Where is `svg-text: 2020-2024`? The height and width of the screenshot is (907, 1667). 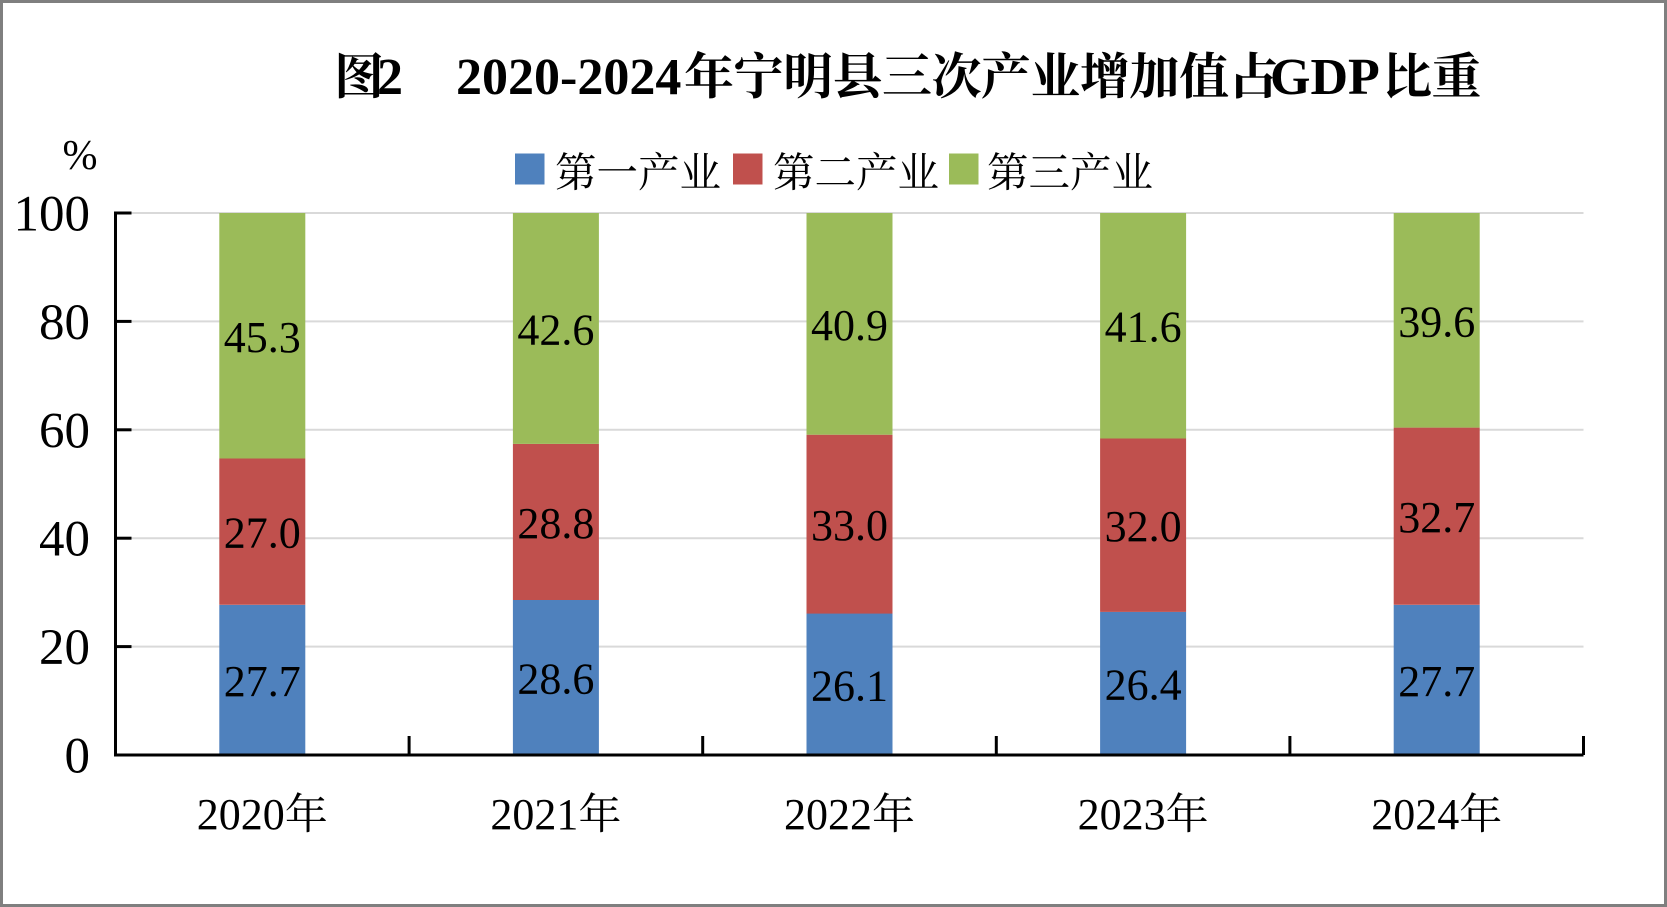 svg-text: 2020-2024 is located at coordinates (568, 77).